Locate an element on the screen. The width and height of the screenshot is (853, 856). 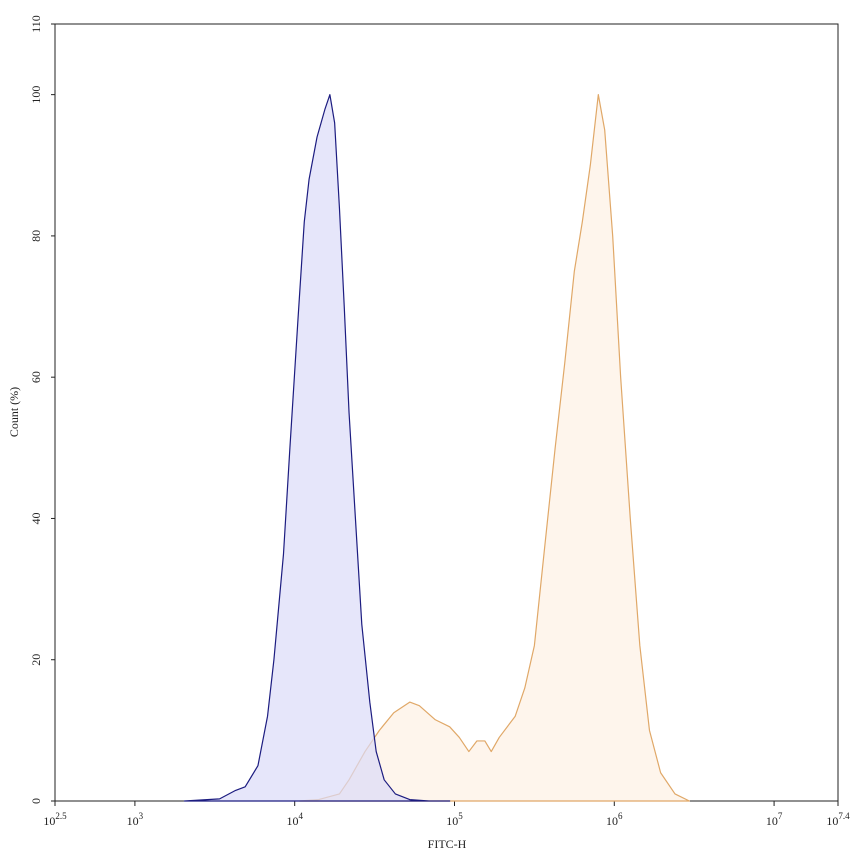
y-tick-label: 60 is located at coordinates (36, 377).